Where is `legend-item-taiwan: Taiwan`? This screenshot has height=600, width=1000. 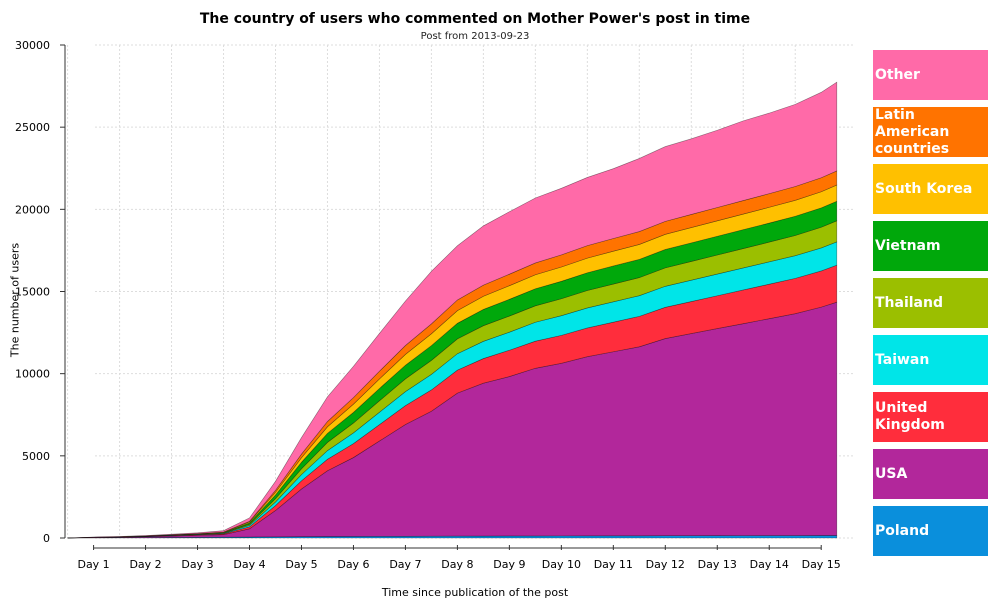
legend-item-taiwan: Taiwan is located at coordinates (930, 360).